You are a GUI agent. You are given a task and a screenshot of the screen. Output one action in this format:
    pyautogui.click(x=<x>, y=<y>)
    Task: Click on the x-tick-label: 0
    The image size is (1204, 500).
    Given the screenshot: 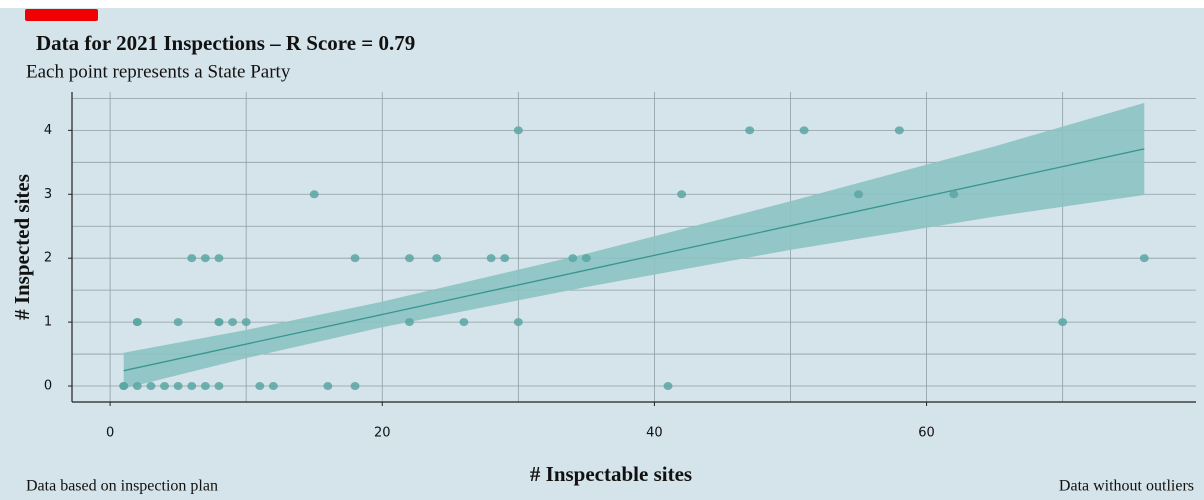 What is the action you would take?
    pyautogui.click(x=110, y=433)
    